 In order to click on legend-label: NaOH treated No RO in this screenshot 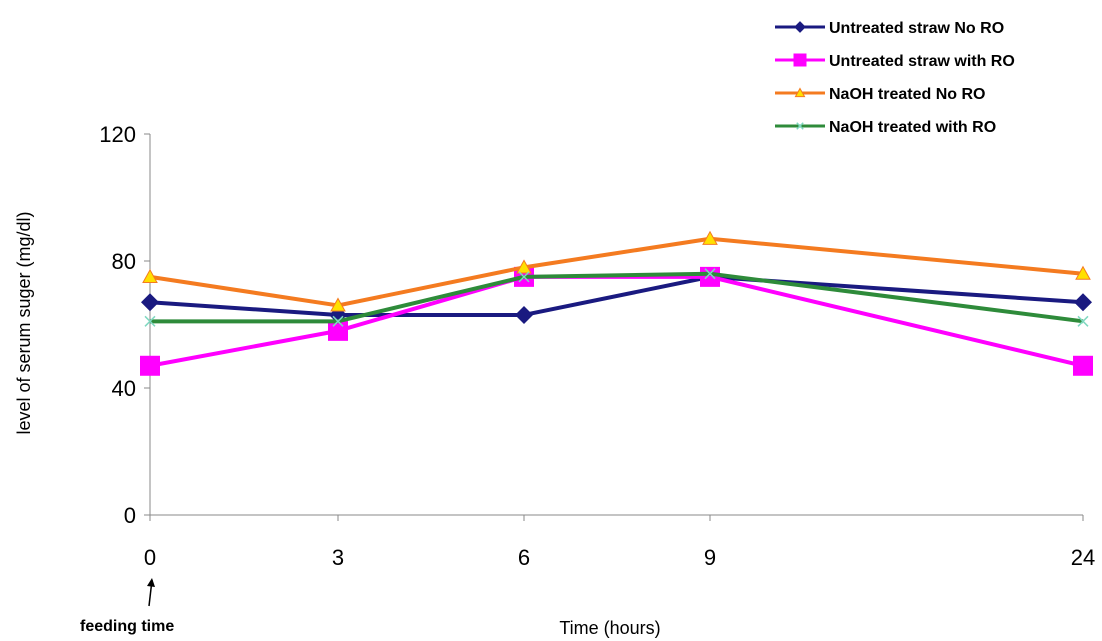, I will do `click(907, 94)`.